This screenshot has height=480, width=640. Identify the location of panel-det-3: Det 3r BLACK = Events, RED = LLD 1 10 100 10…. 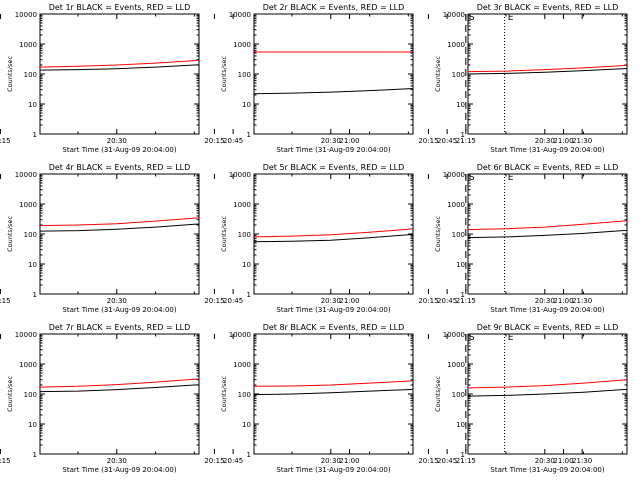
(520, 78).